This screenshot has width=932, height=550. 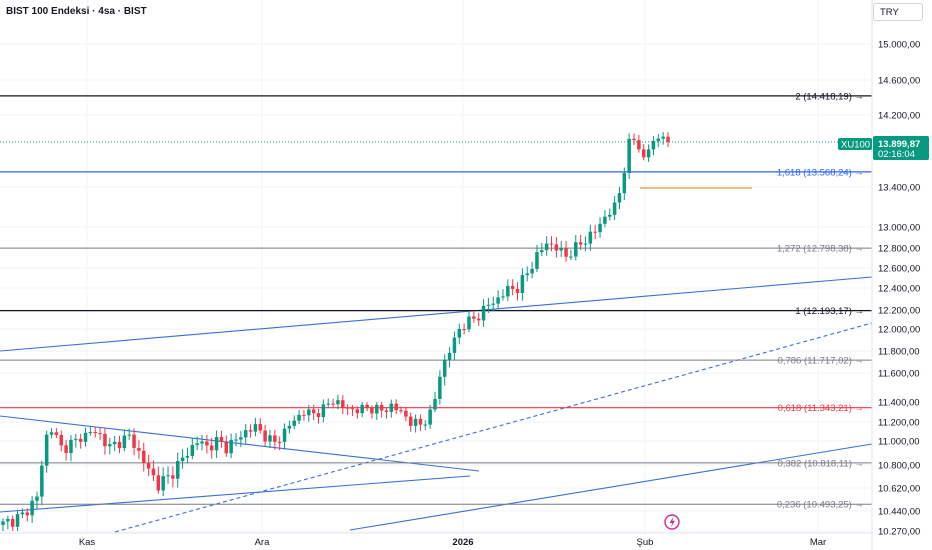 What do you see at coordinates (76, 11) in the screenshot?
I see `chart-title: BIST 100 Endeksi · 4sa · BIST` at bounding box center [76, 11].